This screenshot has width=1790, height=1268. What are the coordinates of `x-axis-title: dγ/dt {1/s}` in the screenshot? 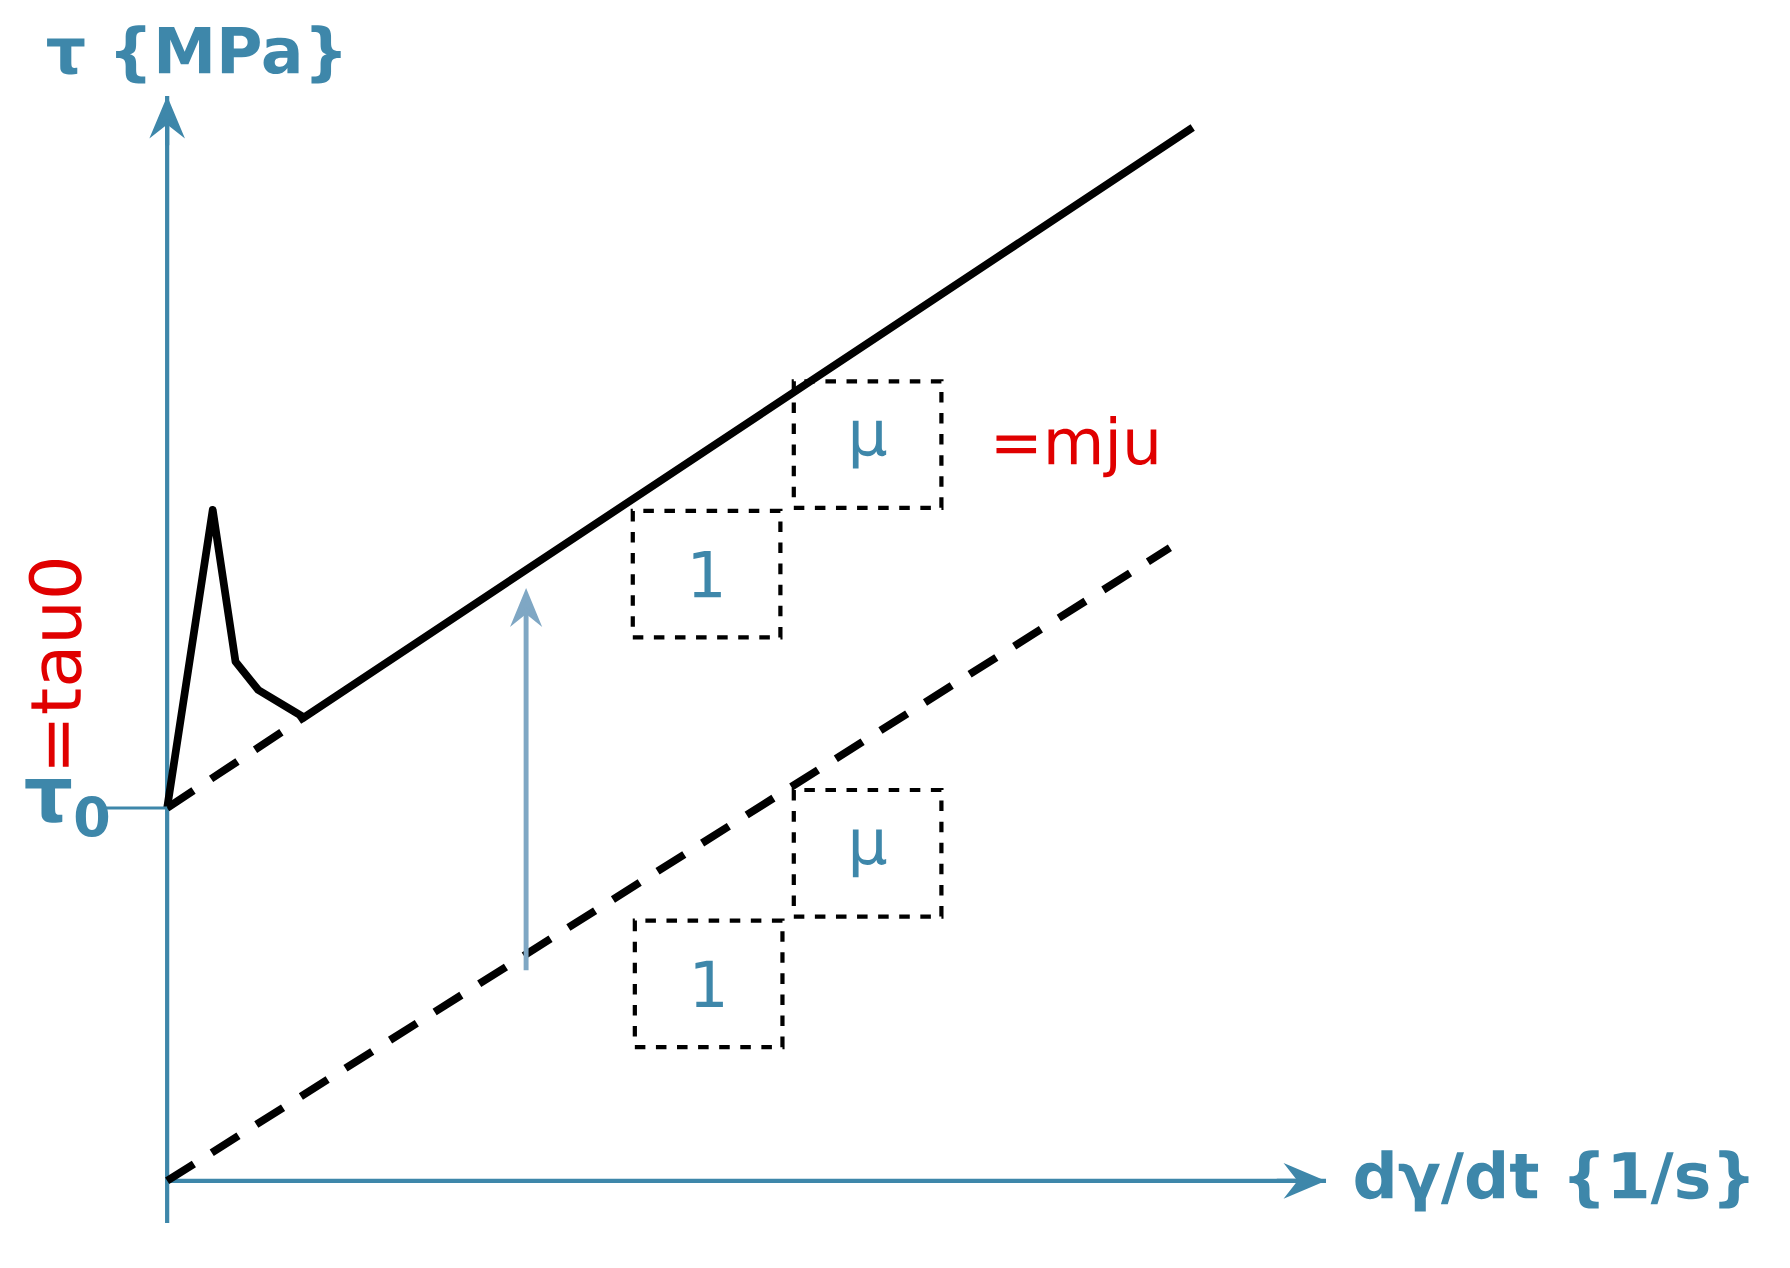 It's located at (1552, 1181).